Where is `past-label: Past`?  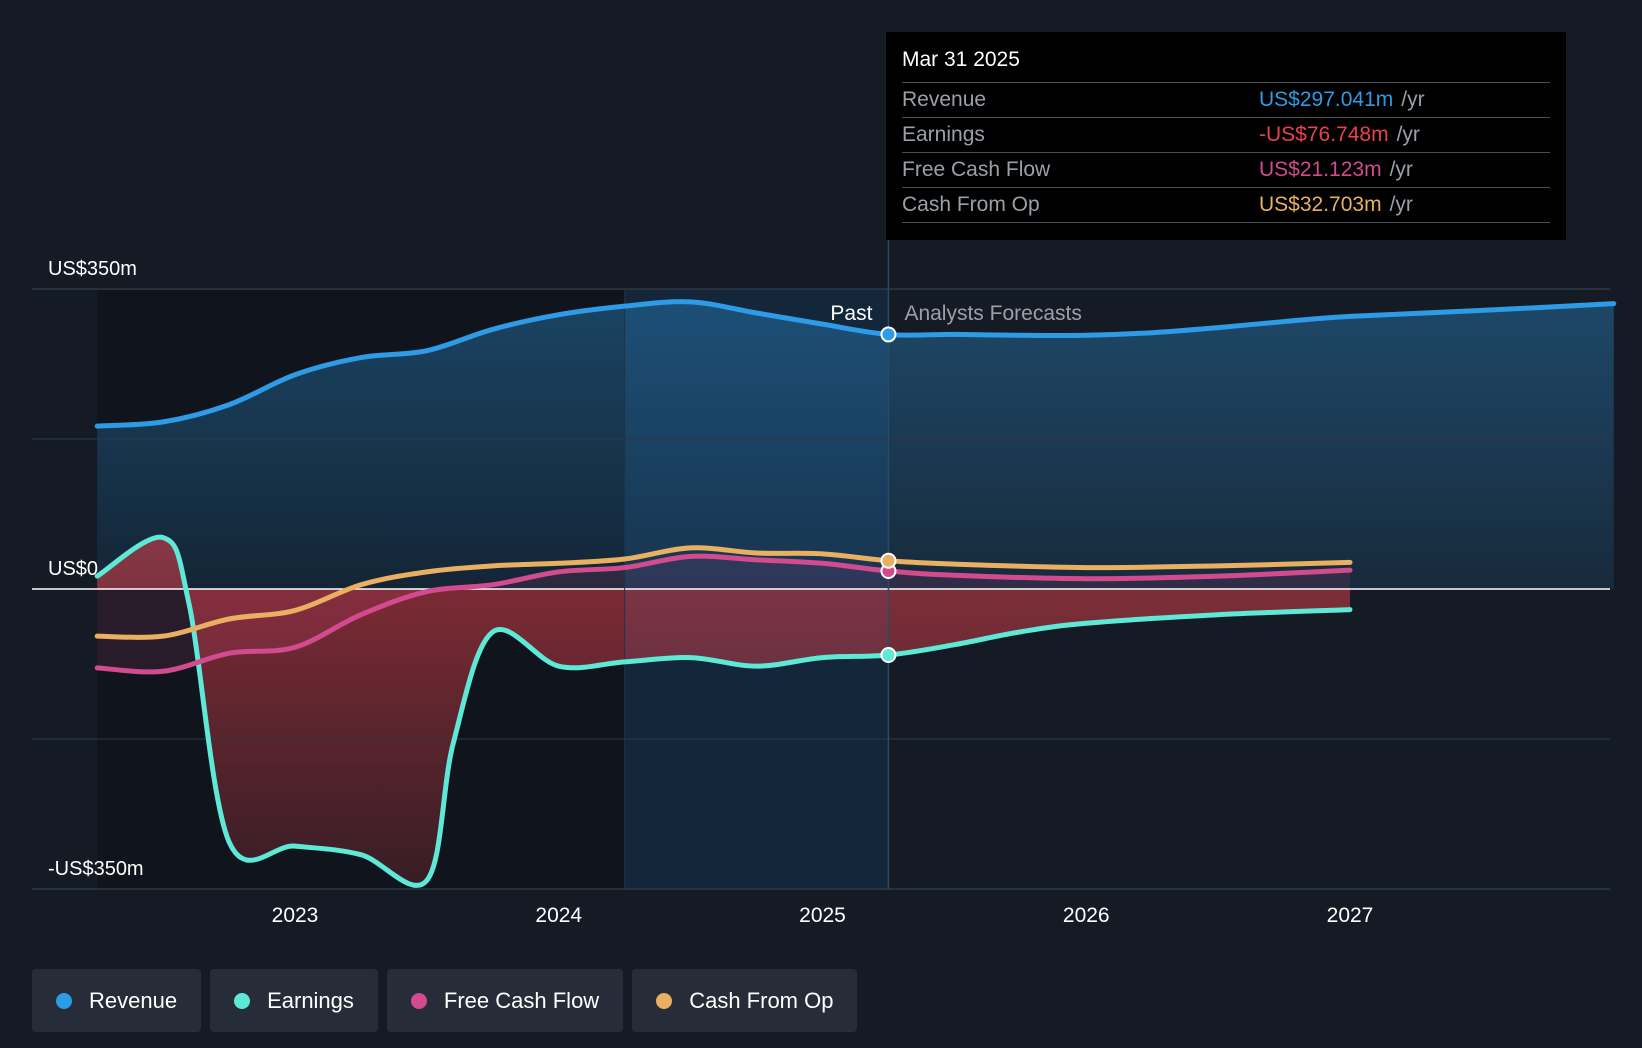
past-label: Past is located at coordinates (851, 313).